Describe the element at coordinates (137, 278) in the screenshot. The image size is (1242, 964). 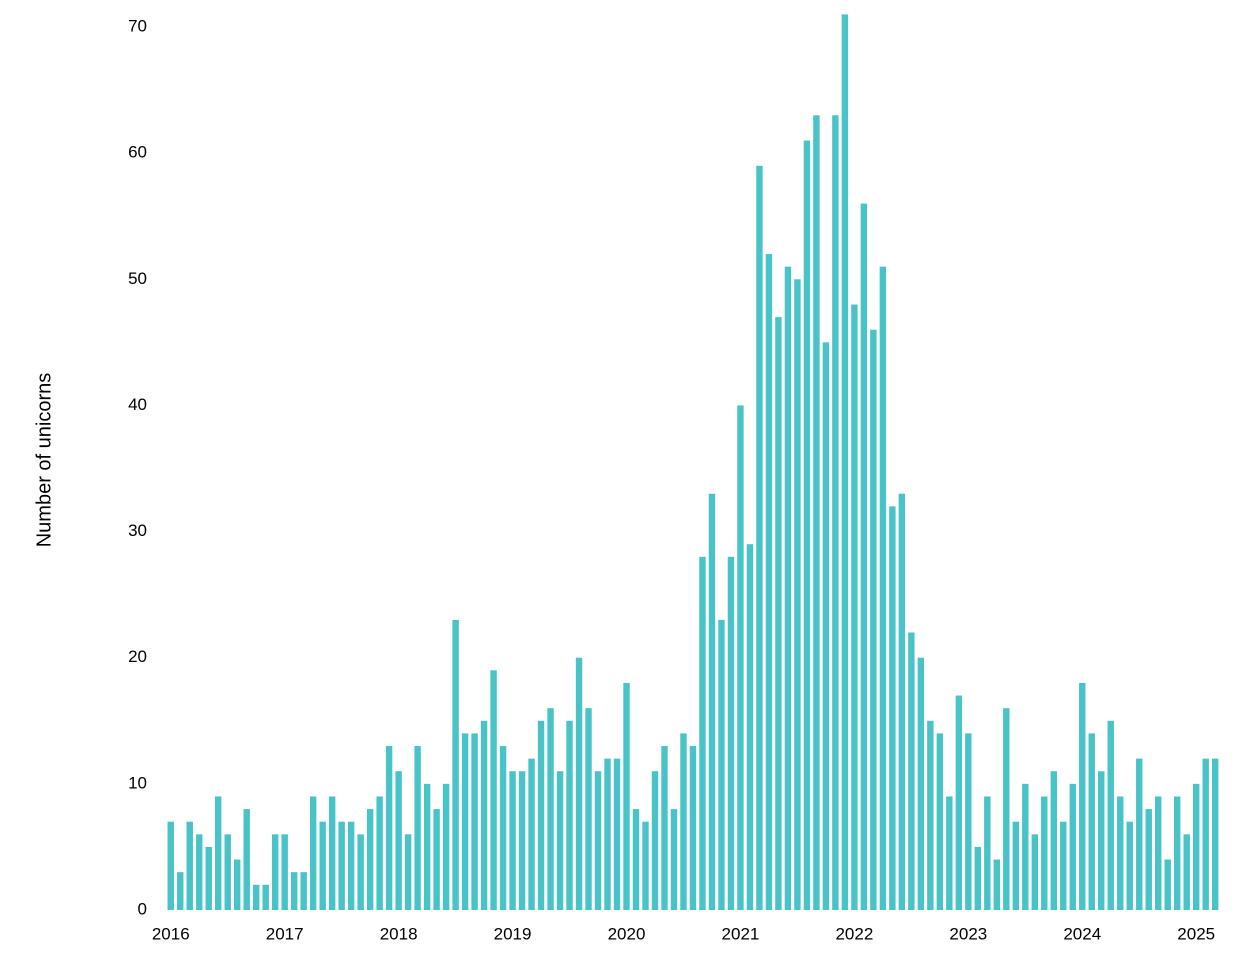
I see `y-tick-label: 50` at that location.